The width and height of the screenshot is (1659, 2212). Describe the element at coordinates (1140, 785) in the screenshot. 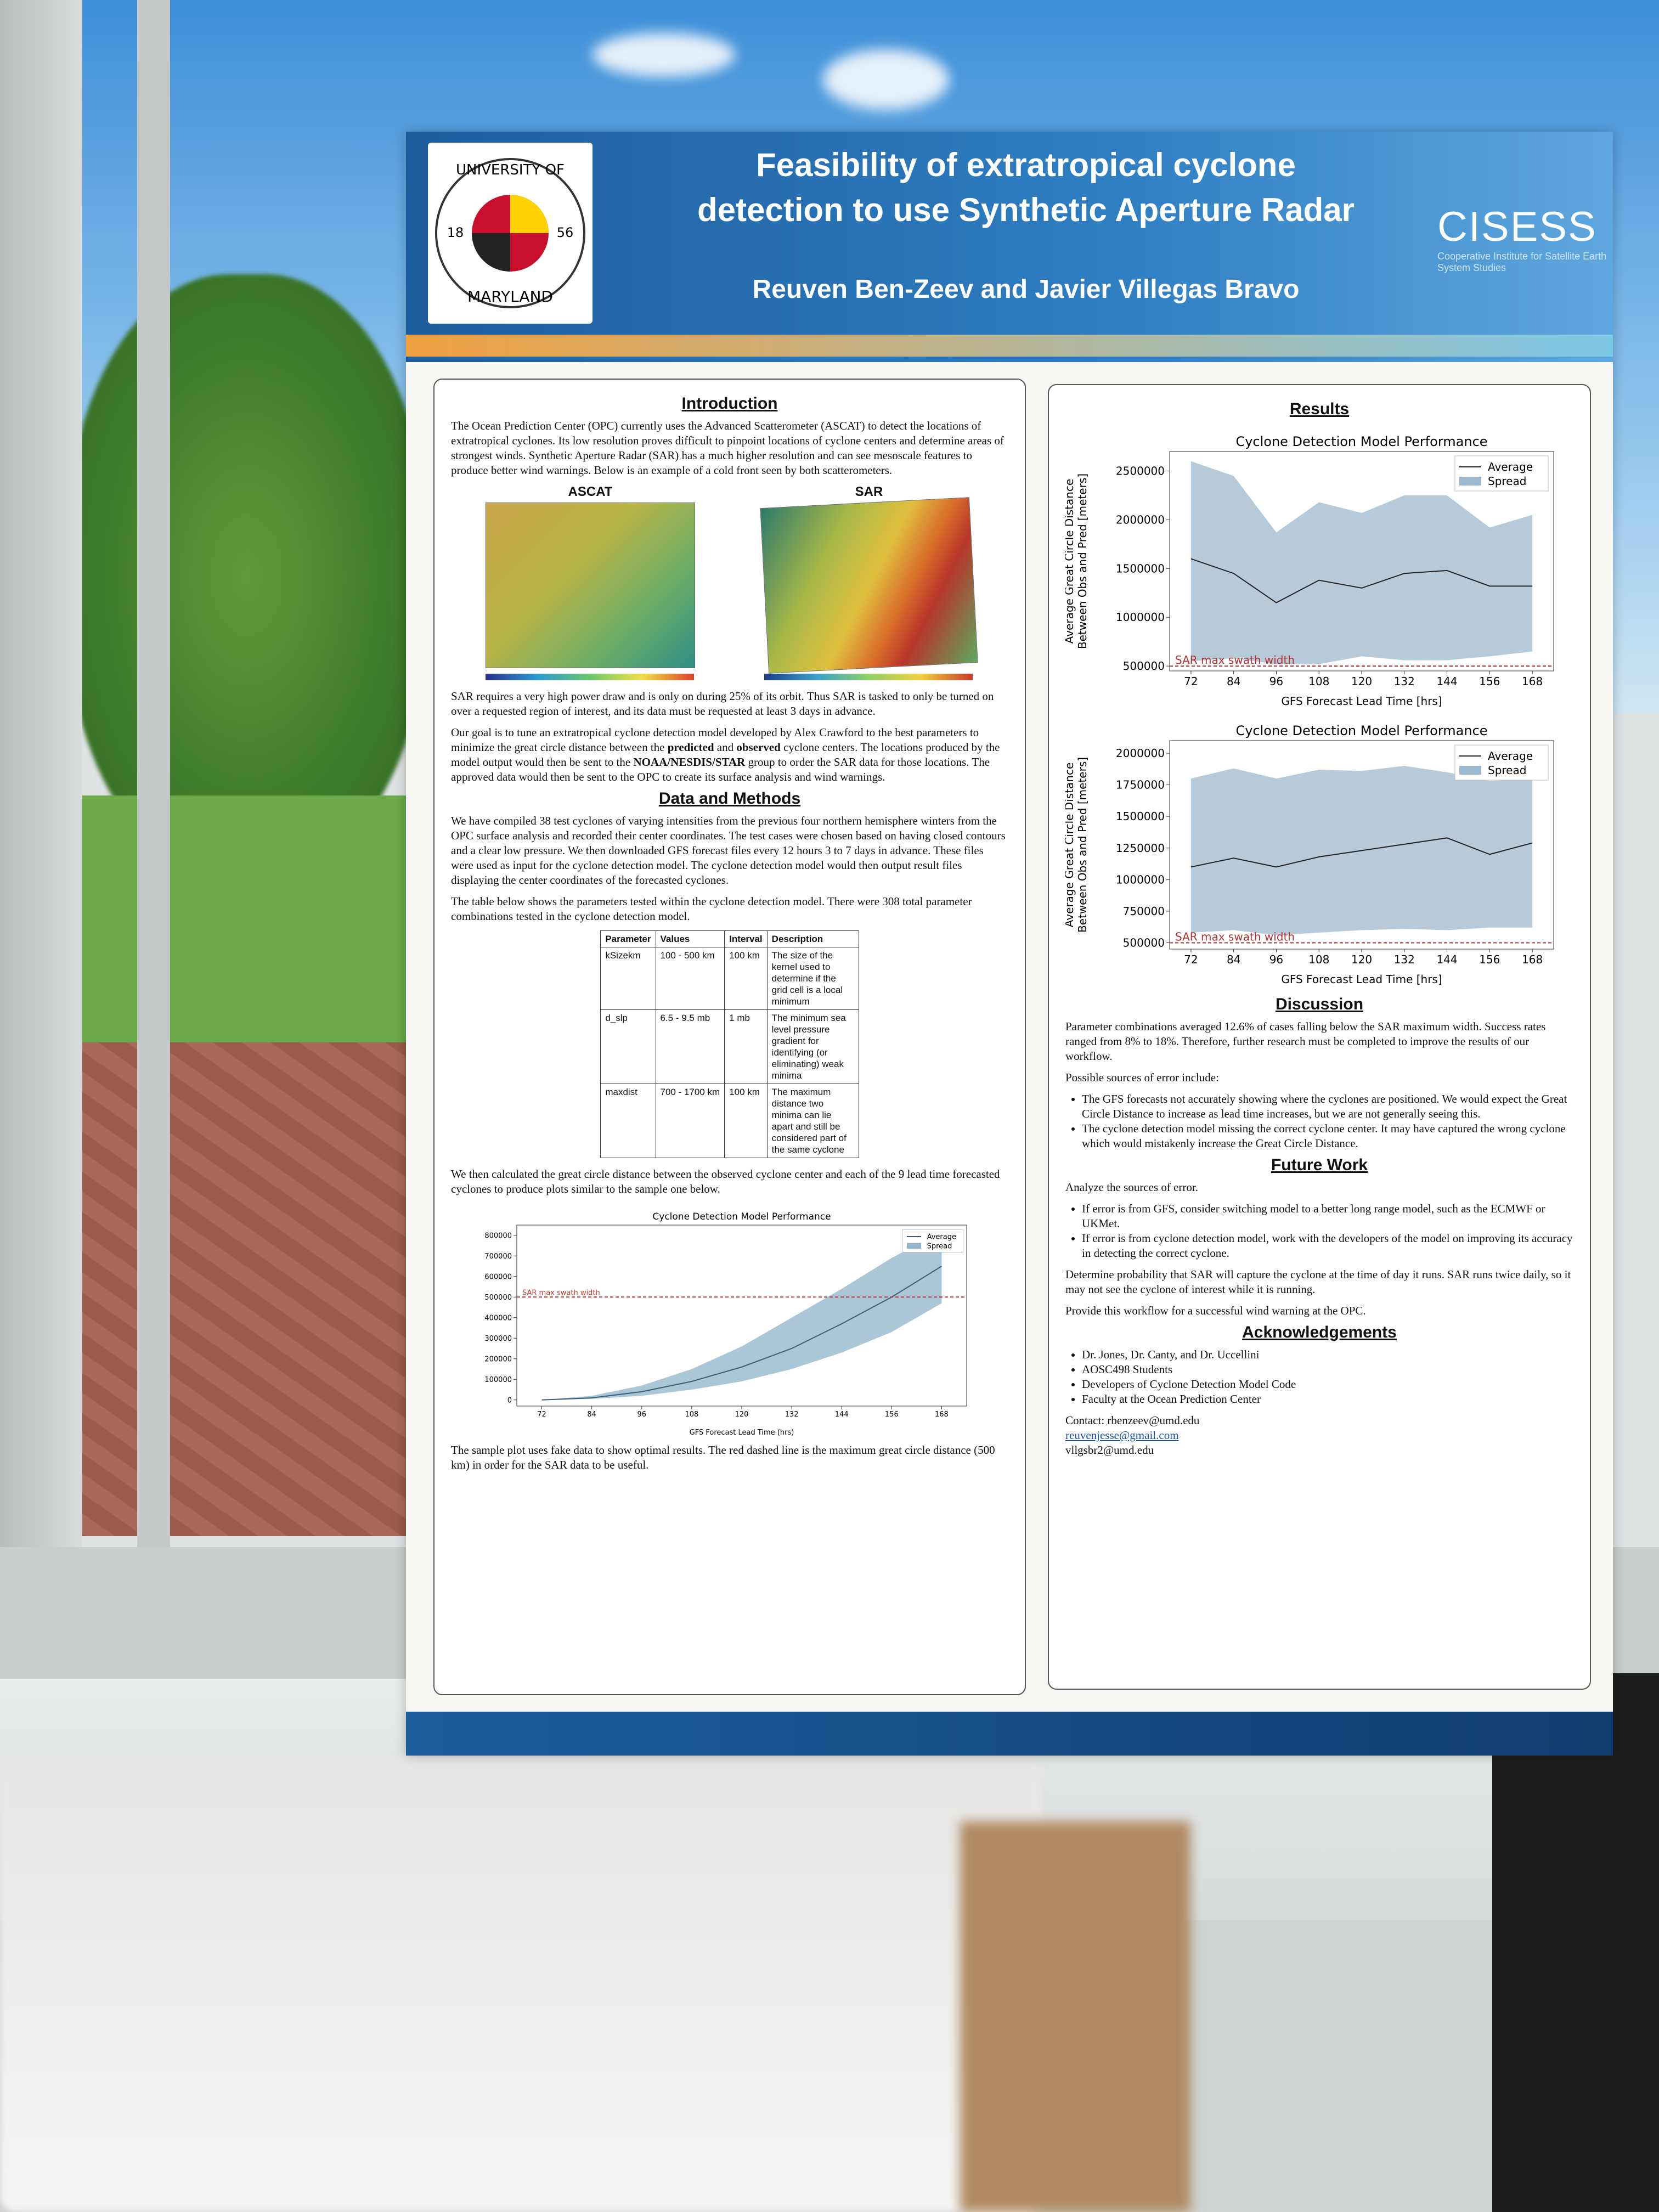

I see `y-tick-label: 1750000` at that location.